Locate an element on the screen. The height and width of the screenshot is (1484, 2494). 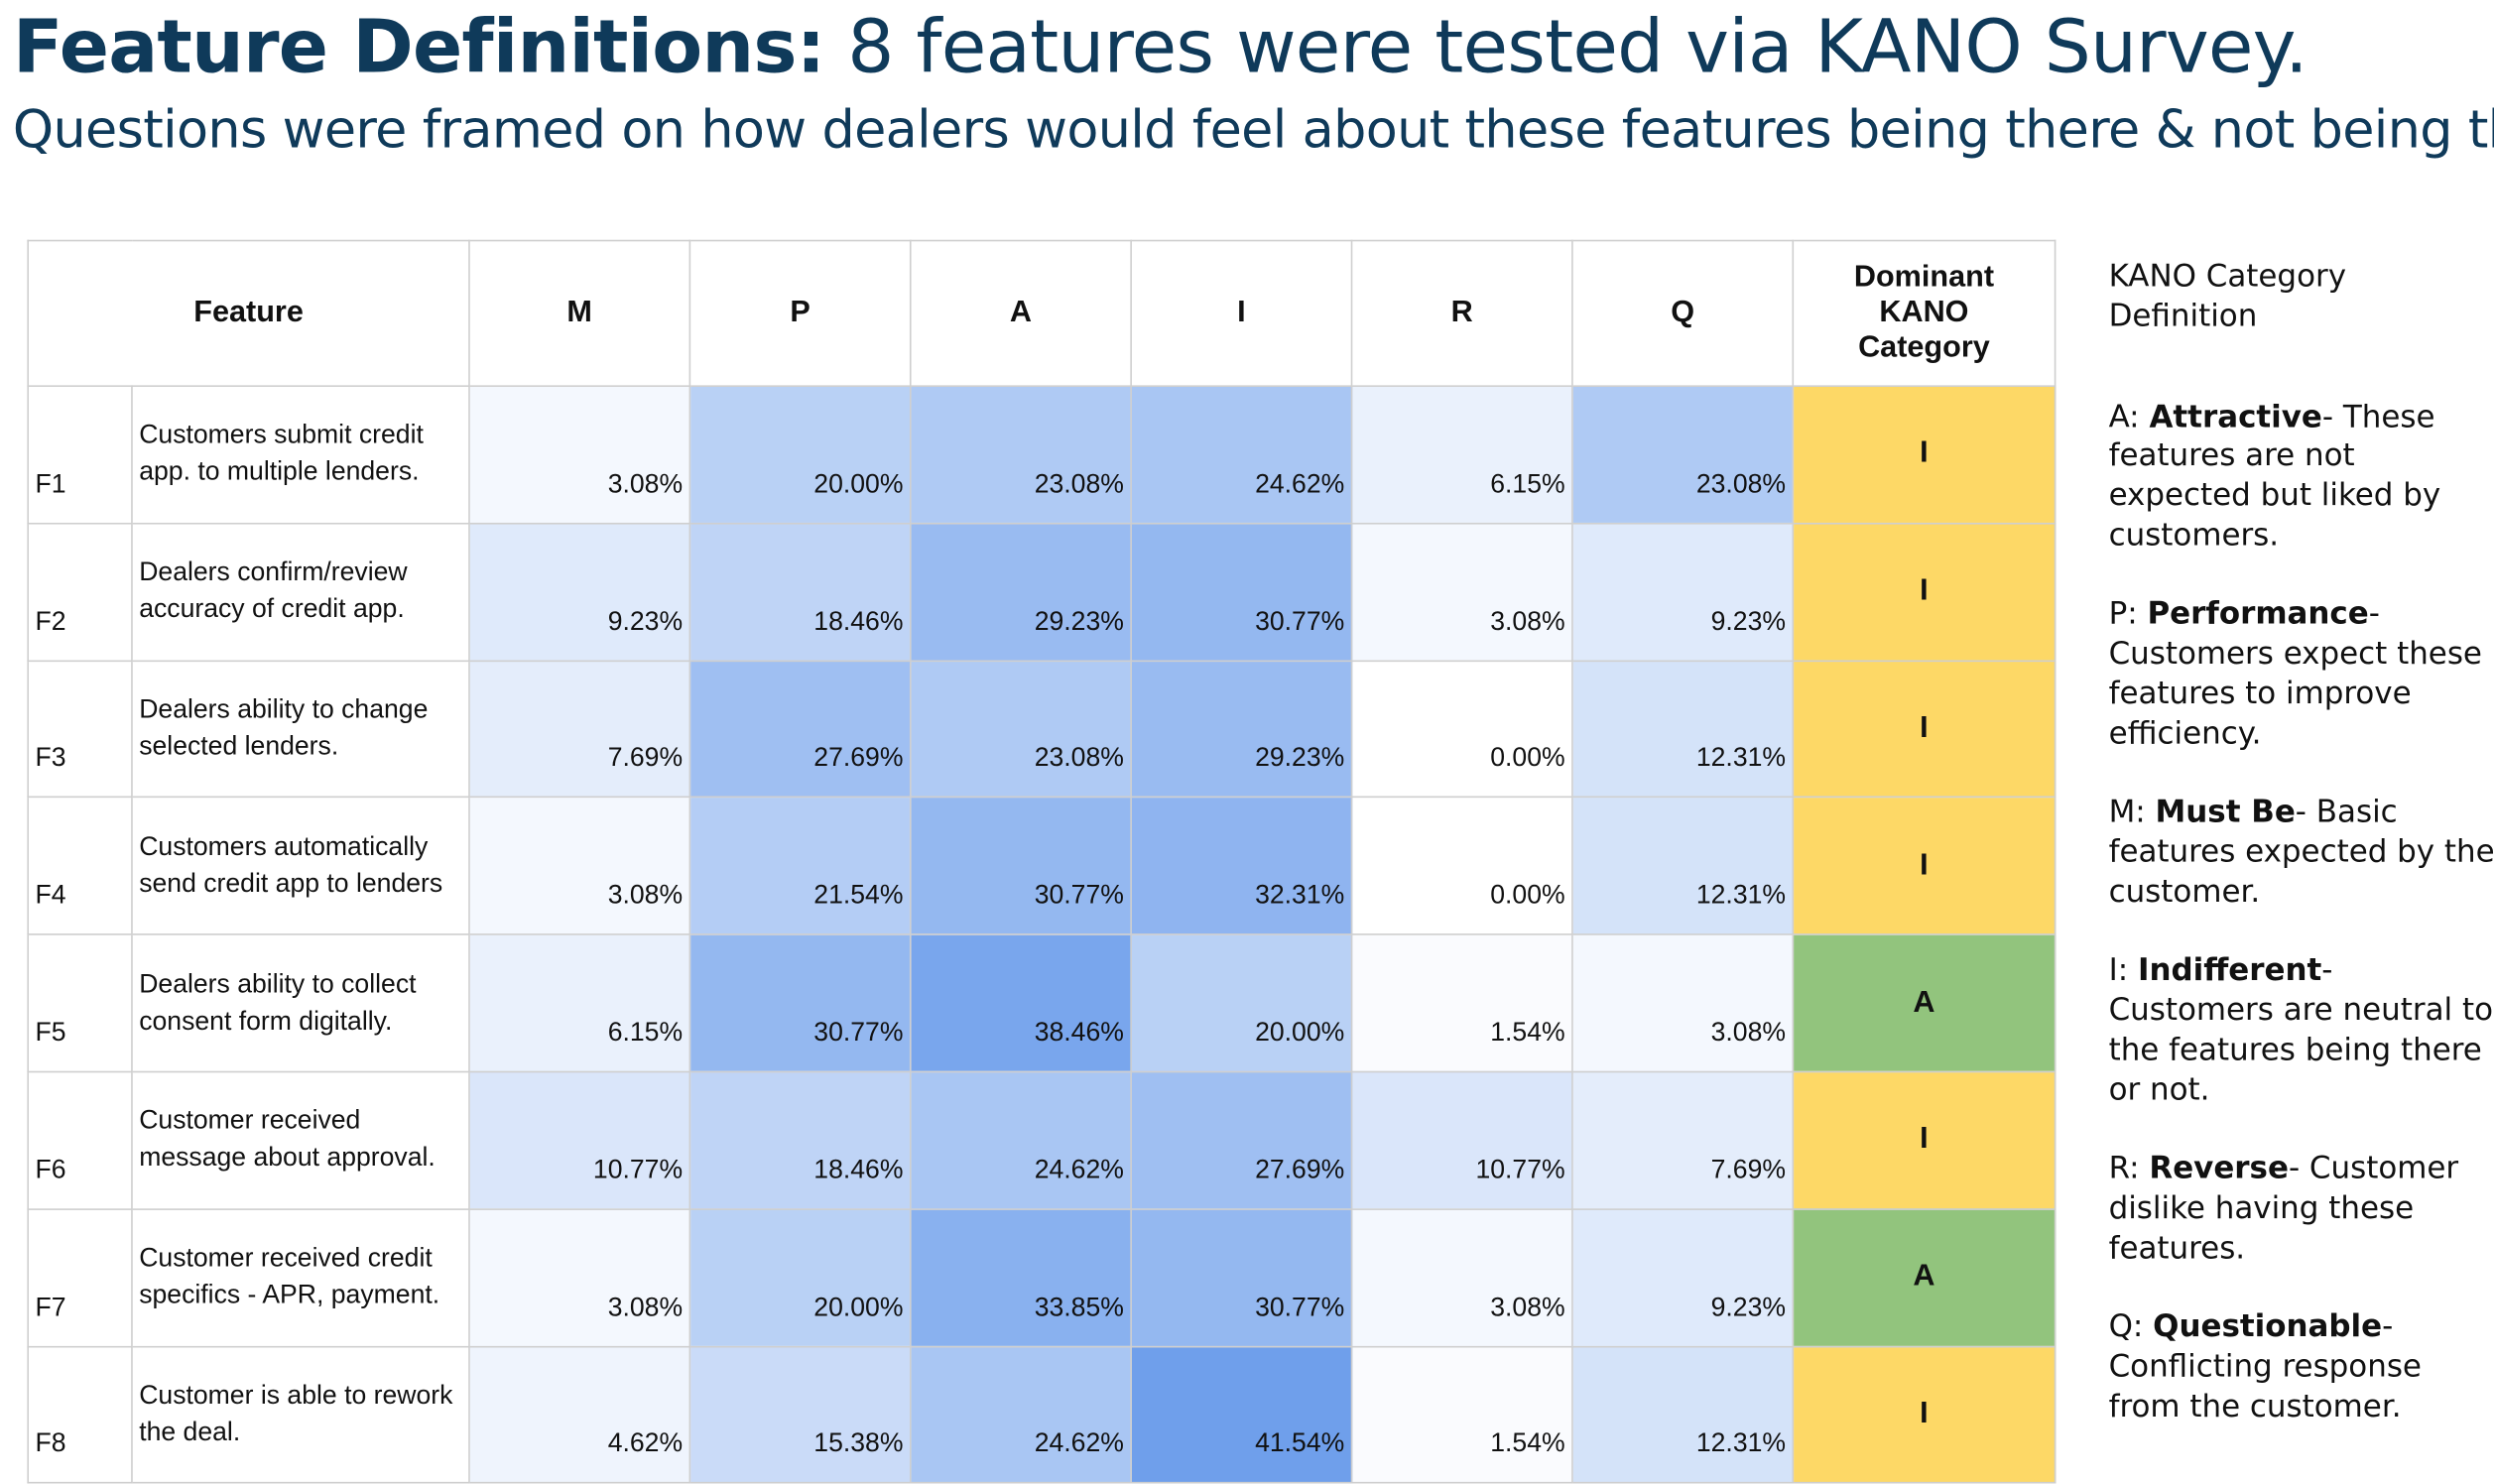
title-rest: 8 features were tested via KANO Survey. is located at coordinates (1577, 46).